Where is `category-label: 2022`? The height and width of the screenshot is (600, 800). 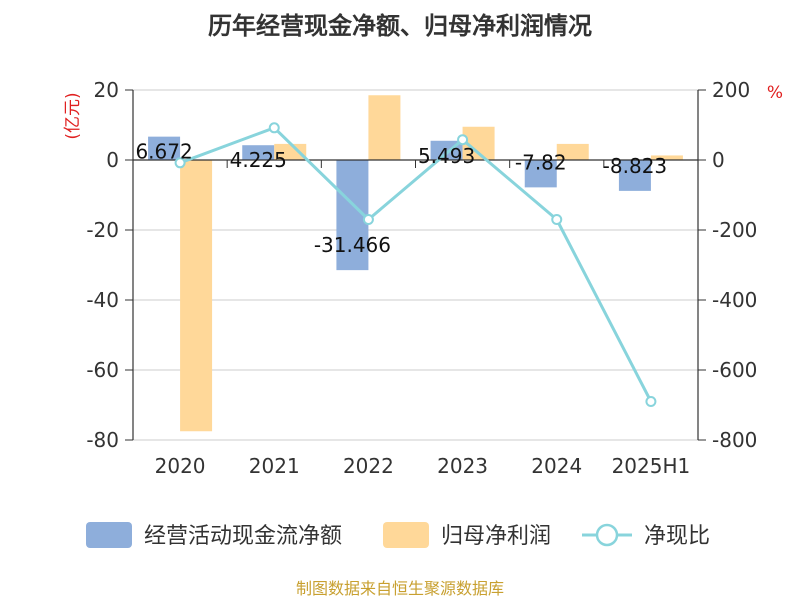
category-label: 2022 is located at coordinates (368, 466).